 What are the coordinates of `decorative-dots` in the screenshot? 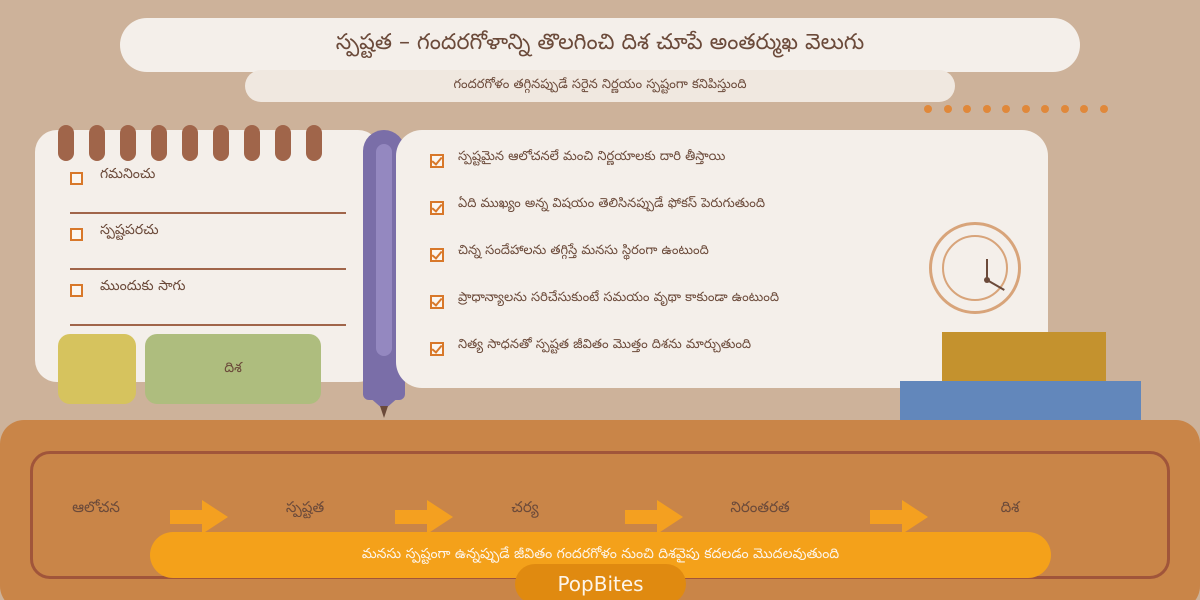 It's located at (1016, 109).